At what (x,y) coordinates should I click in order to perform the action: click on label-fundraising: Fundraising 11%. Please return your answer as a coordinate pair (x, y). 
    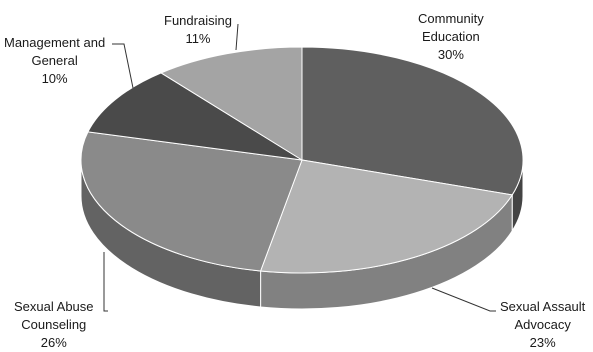
    Looking at the image, I should click on (198, 29).